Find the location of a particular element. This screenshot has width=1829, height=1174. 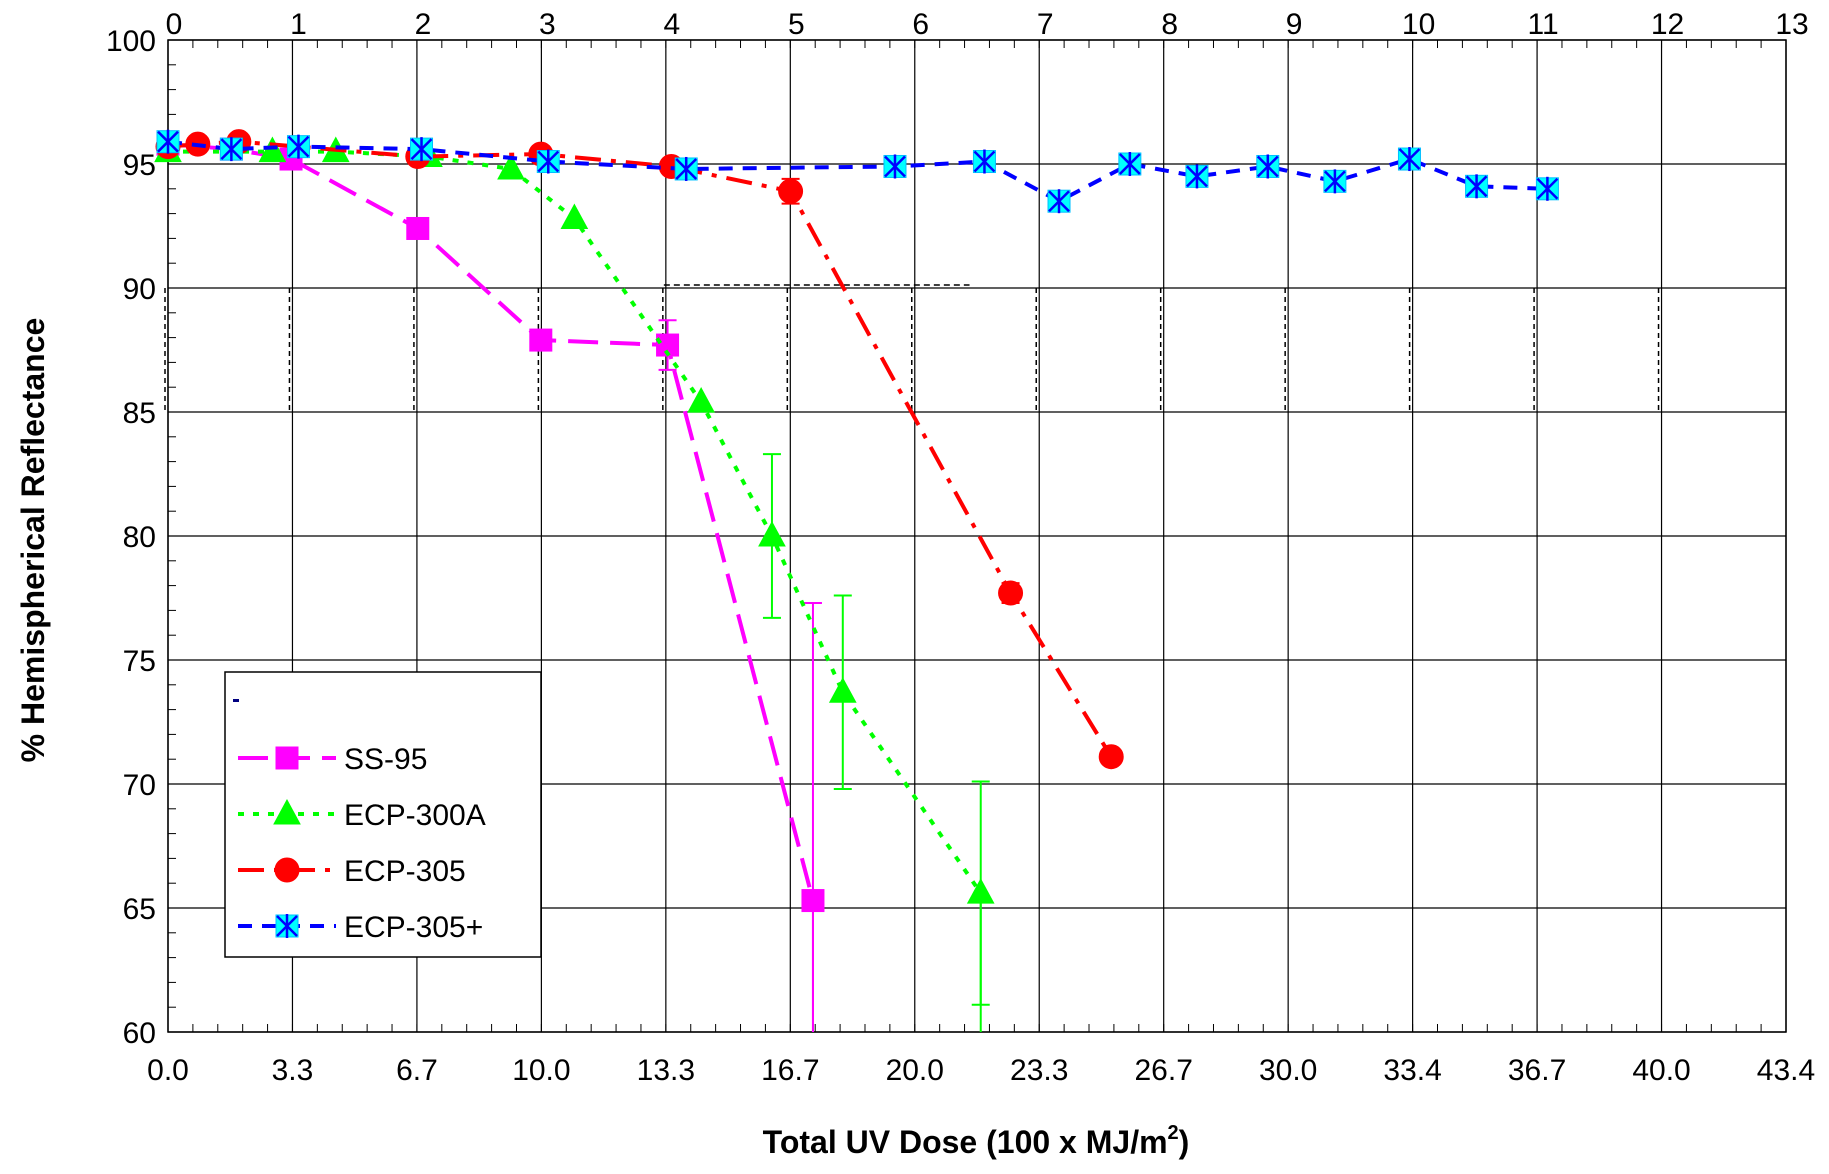

legend-label: ECP-305+ is located at coordinates (413, 927).